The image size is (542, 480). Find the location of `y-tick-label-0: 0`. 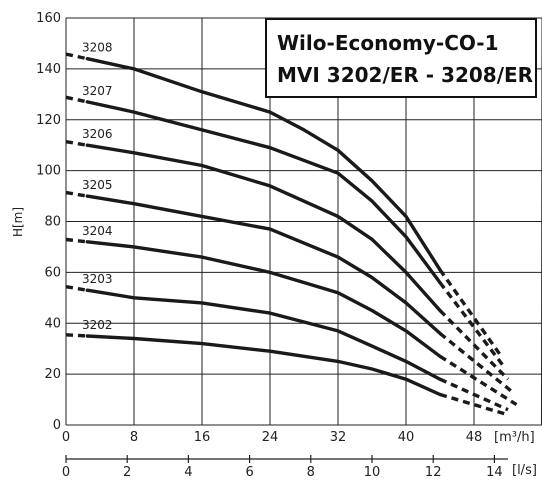

y-tick-label-0: 0 is located at coordinates (57, 425).